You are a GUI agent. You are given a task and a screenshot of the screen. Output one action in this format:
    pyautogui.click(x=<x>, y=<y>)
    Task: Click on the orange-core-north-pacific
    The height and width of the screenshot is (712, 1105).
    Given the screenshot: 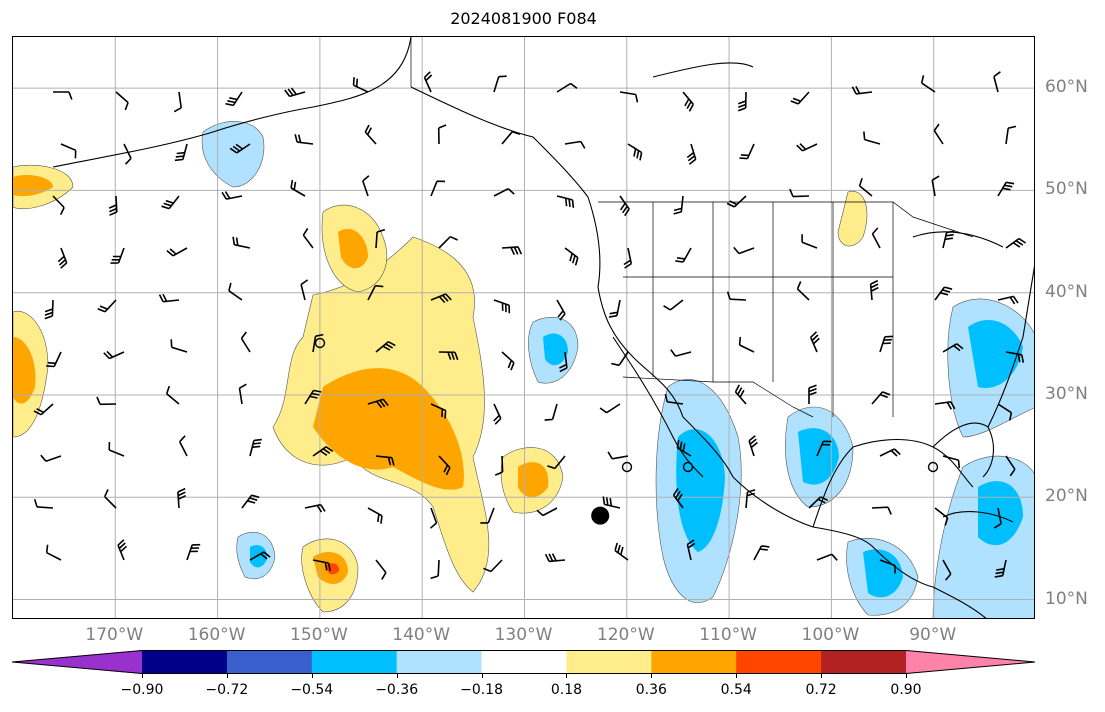 What is the action you would take?
    pyautogui.click(x=353, y=248)
    